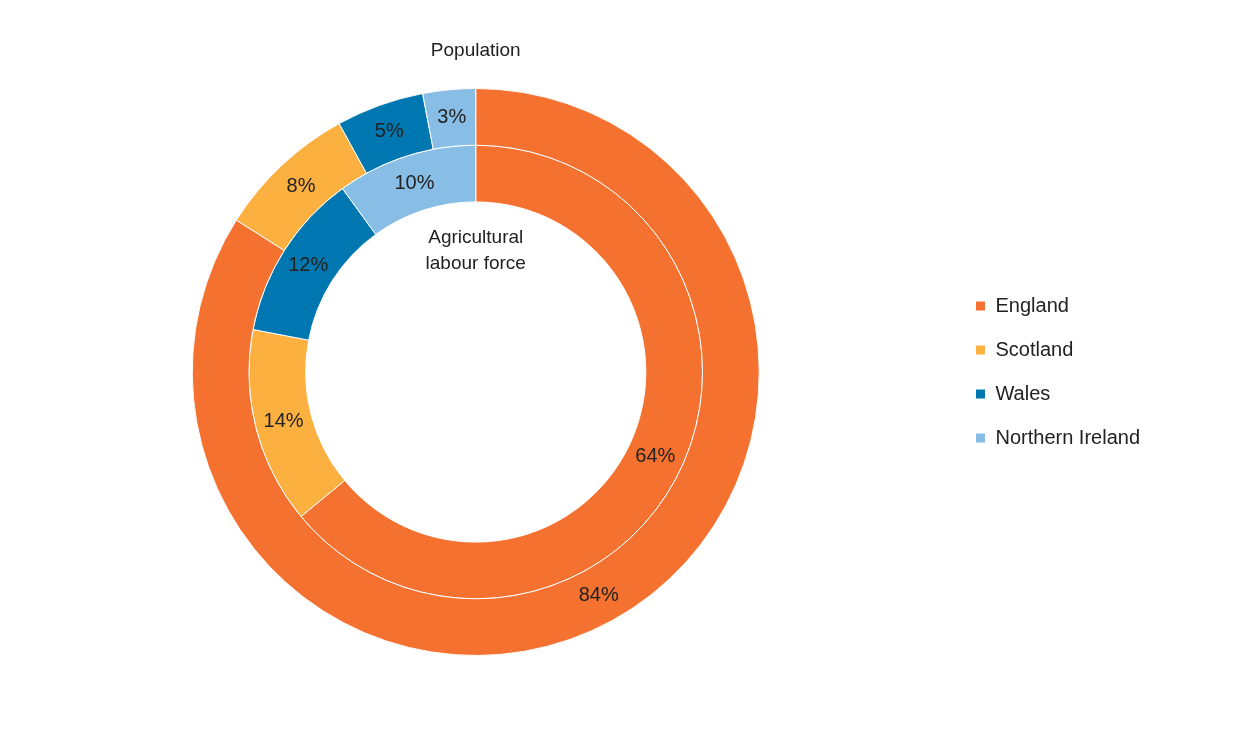 This screenshot has height=730, width=1260. I want to click on data-label: 64%, so click(655, 455).